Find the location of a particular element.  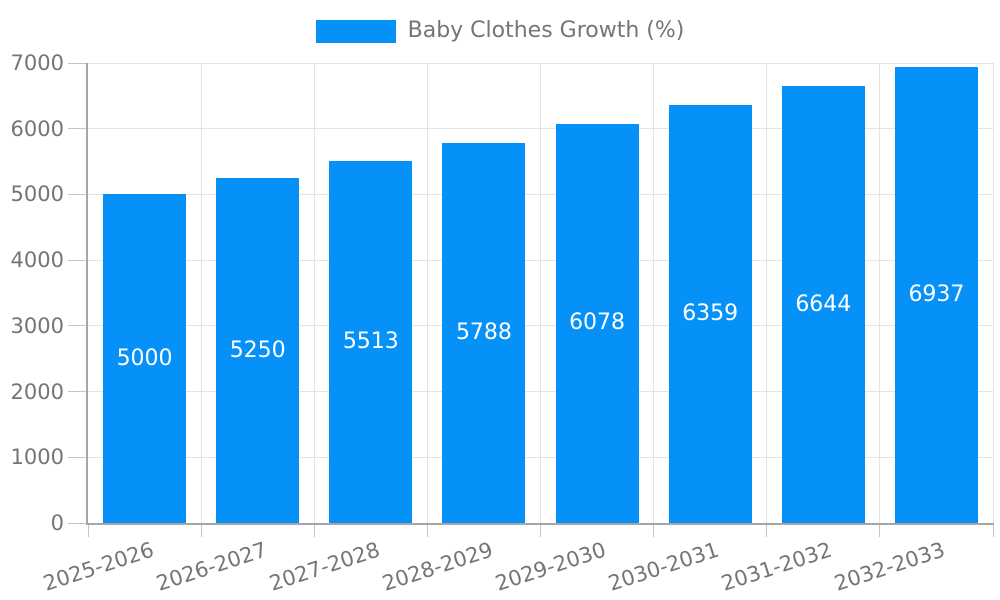

y-axis-label: 6000 is located at coordinates (37, 128).